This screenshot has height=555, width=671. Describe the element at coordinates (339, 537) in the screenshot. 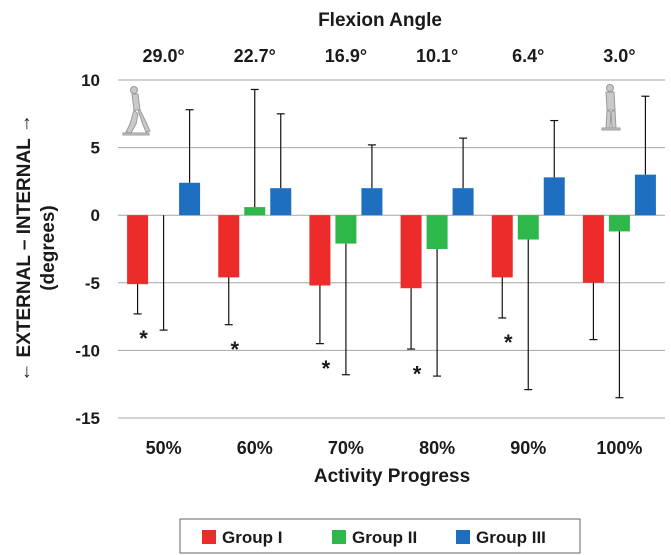

I see `legend-swatch-group-ii` at that location.